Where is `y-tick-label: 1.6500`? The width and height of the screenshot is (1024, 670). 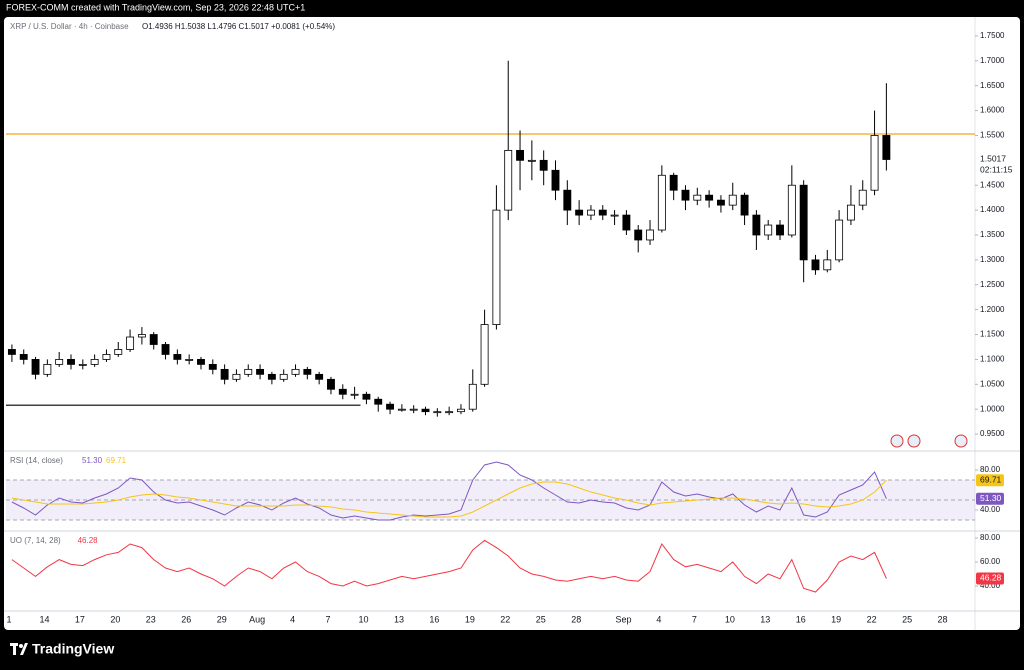
y-tick-label: 1.6500 is located at coordinates (992, 85).